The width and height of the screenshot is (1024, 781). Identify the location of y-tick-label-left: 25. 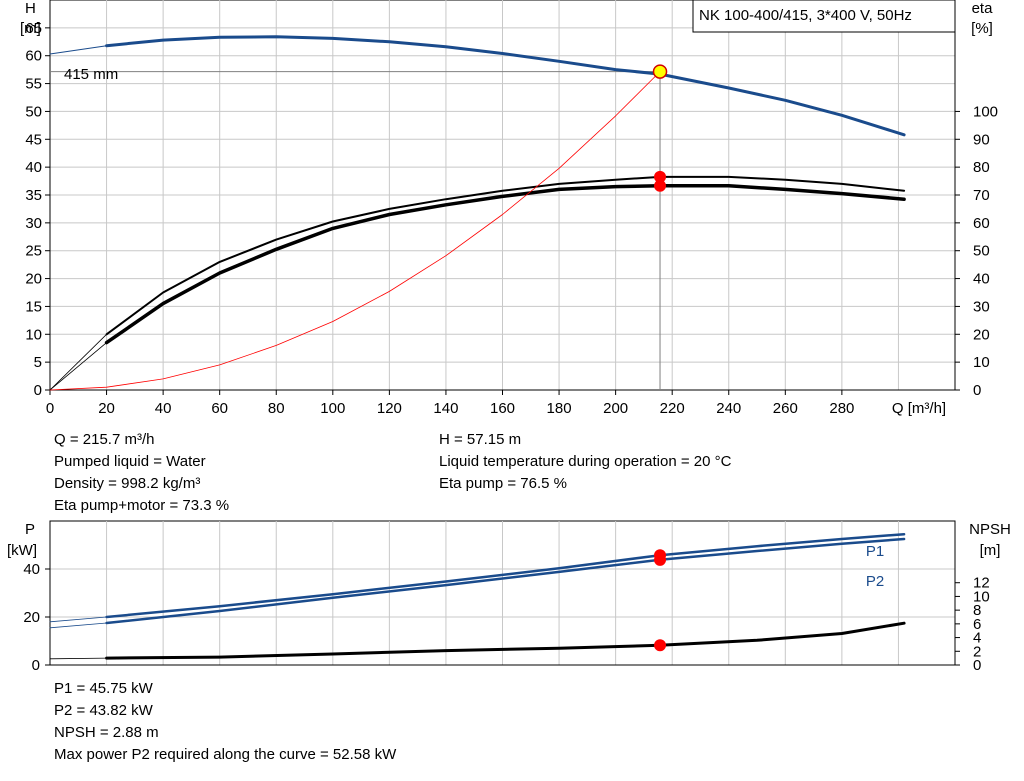
(33, 251).